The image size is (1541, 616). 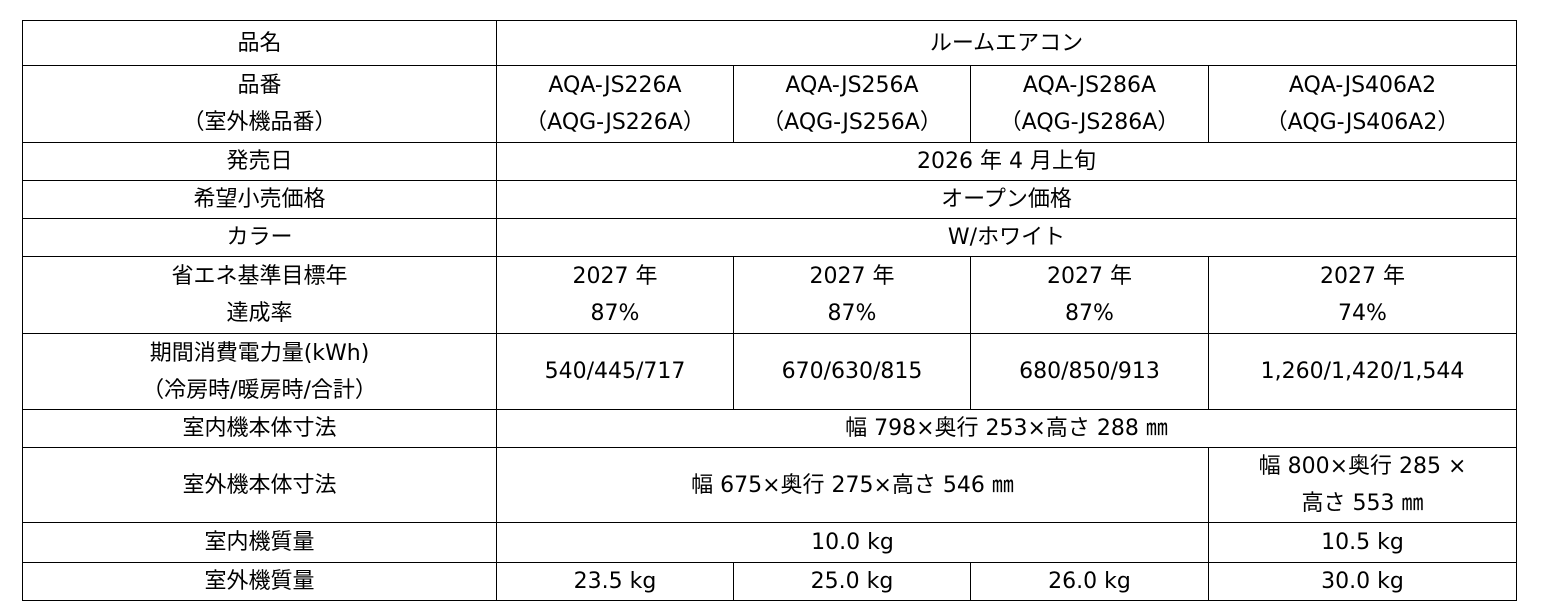 I want to click on value-cell: 幅 798×奥行 253×高さ 288 ㎜, so click(x=1006, y=428).